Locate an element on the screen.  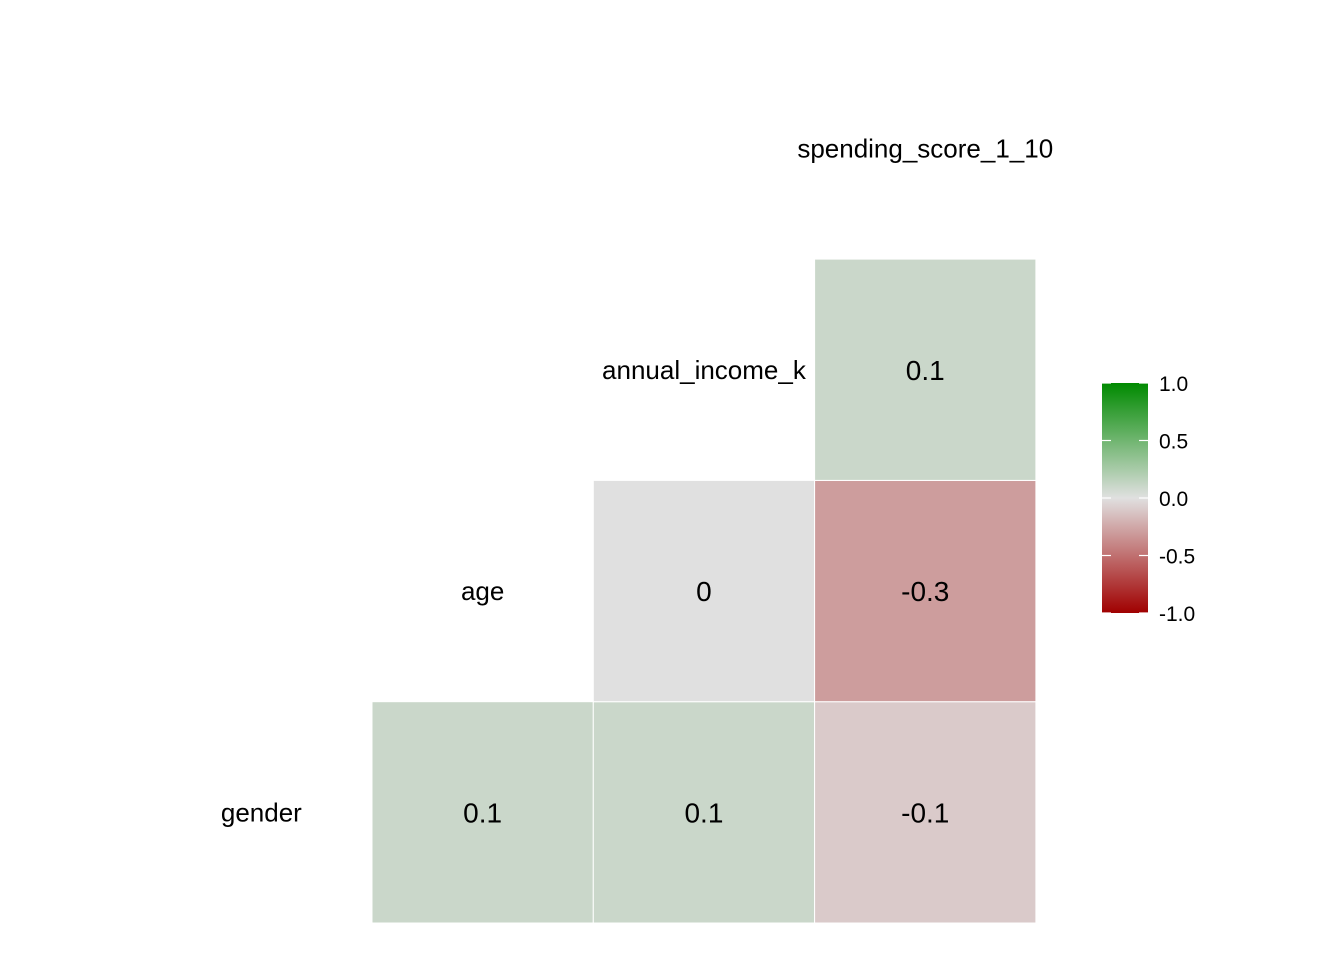
cell-value-label: -0.3 is located at coordinates (925, 591).